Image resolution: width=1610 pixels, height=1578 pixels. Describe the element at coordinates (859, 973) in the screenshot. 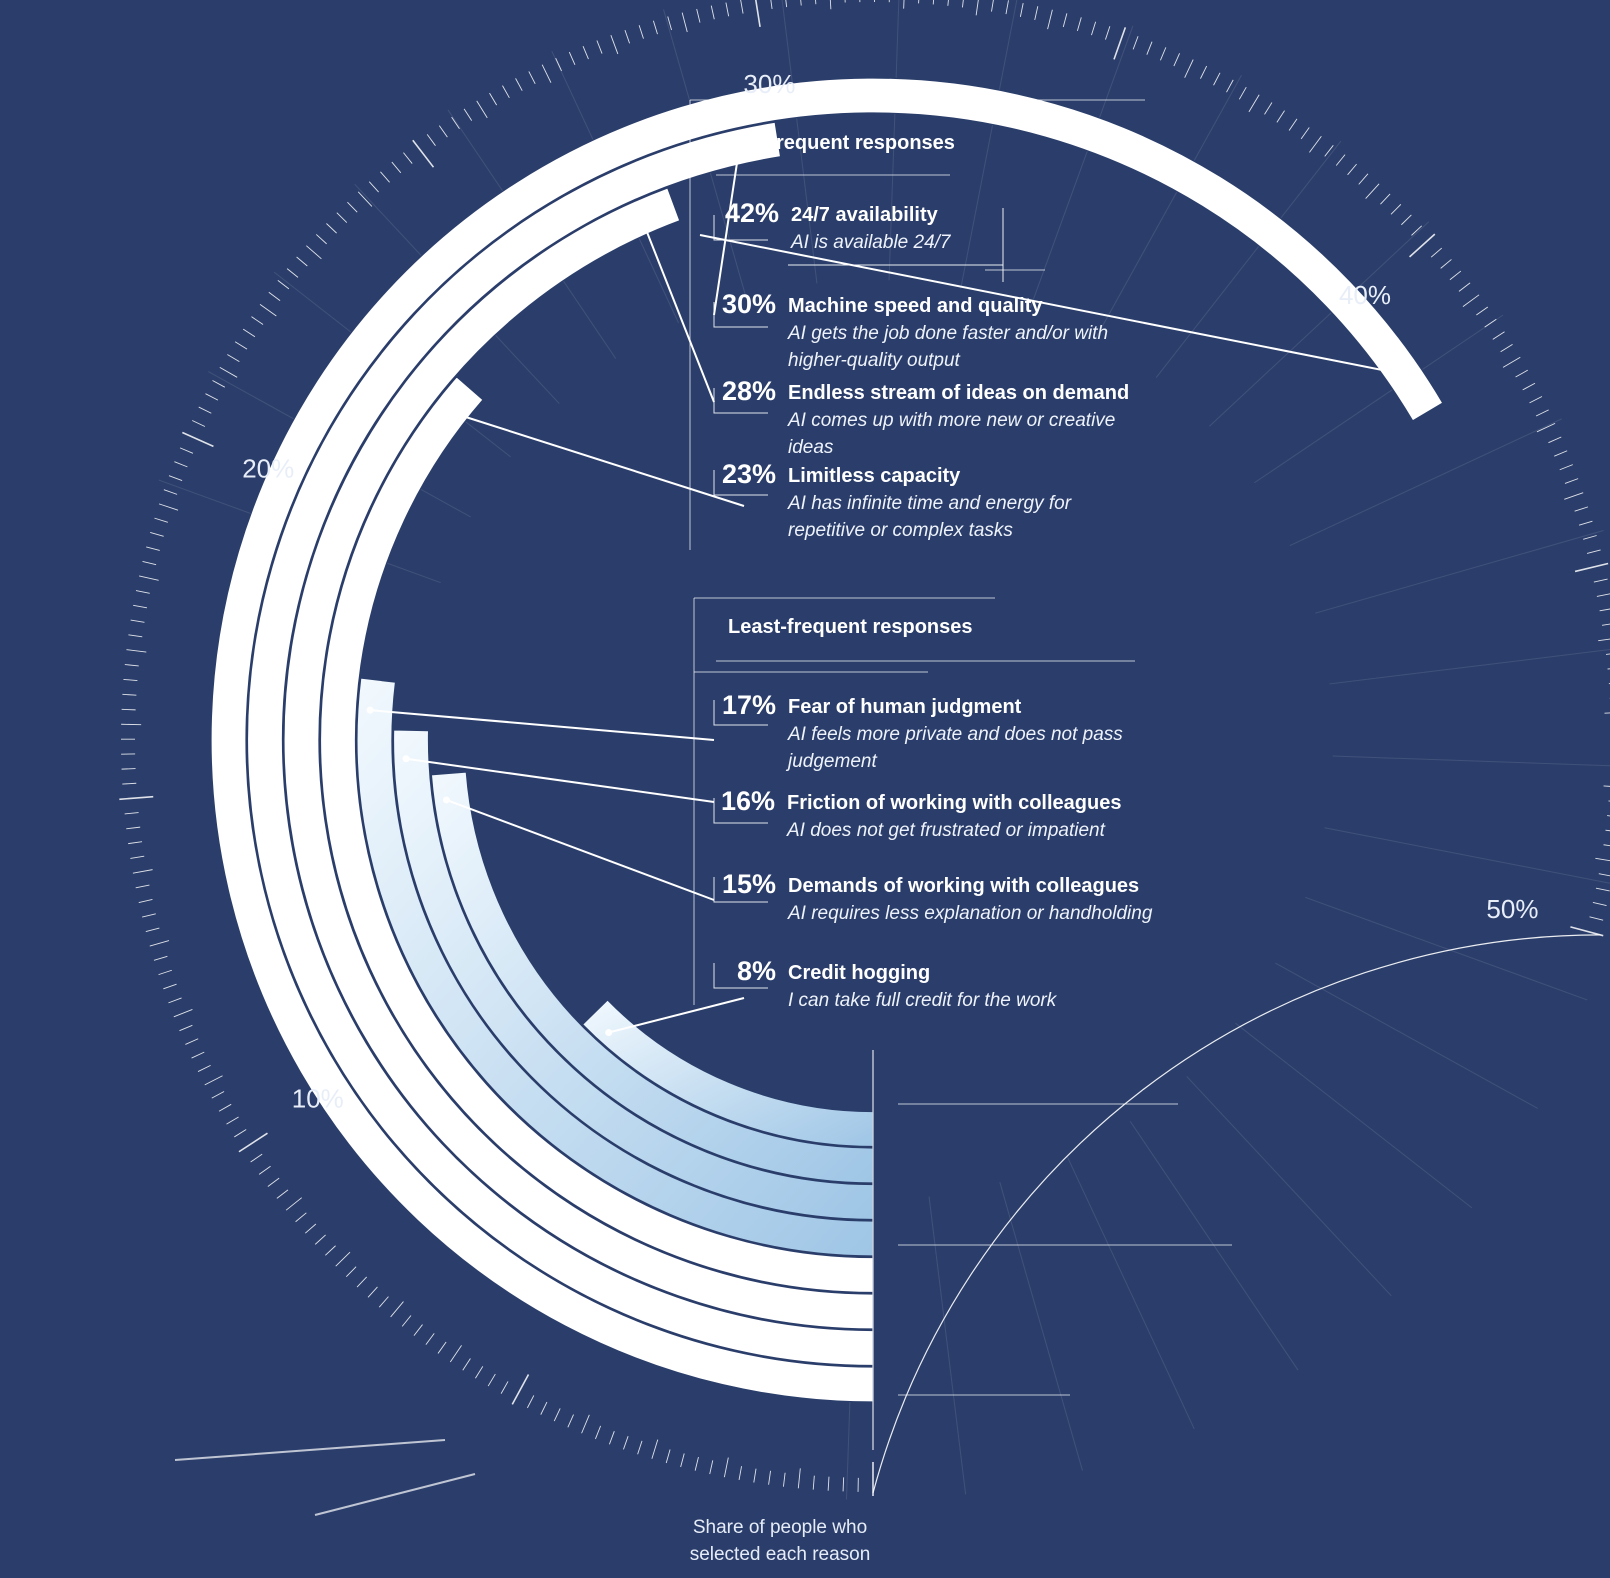

I see `series-label-credit-hogging: Credit hogging` at that location.